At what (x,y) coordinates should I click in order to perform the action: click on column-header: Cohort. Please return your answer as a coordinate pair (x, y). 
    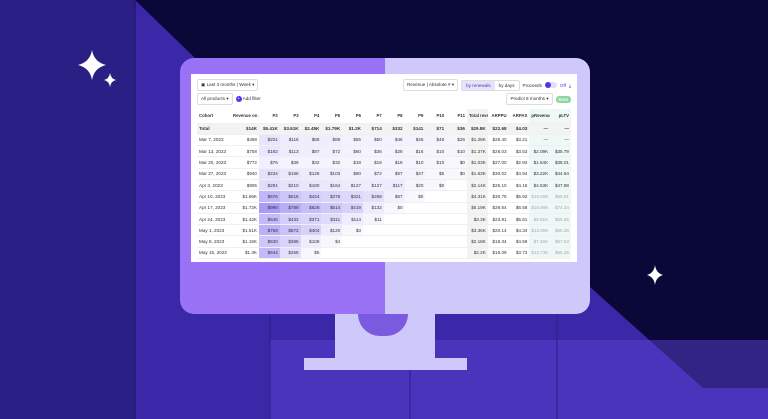
    Looking at the image, I should click on (214, 116).